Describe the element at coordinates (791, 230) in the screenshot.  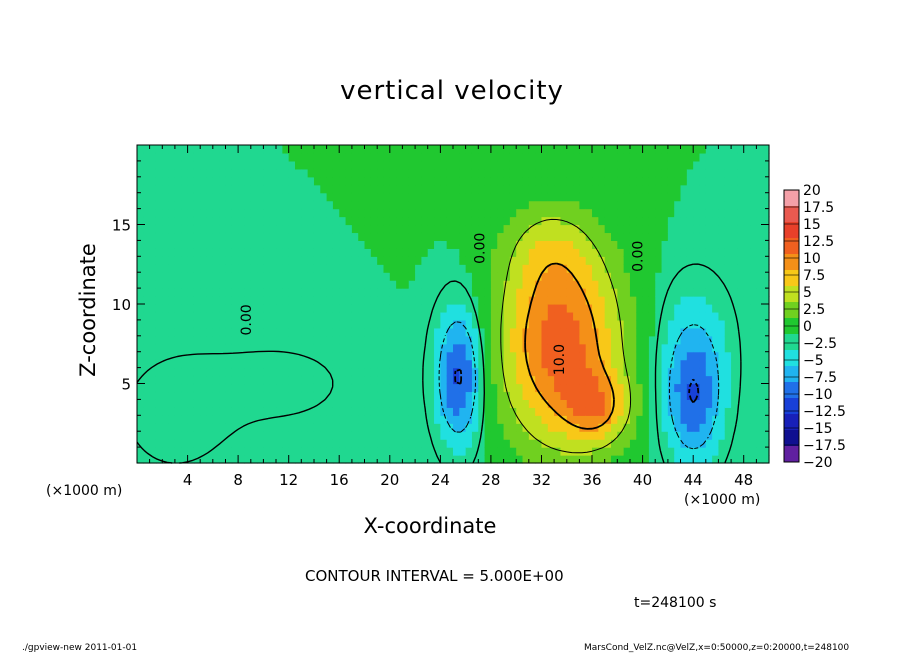
I see `colorbar-swatch` at that location.